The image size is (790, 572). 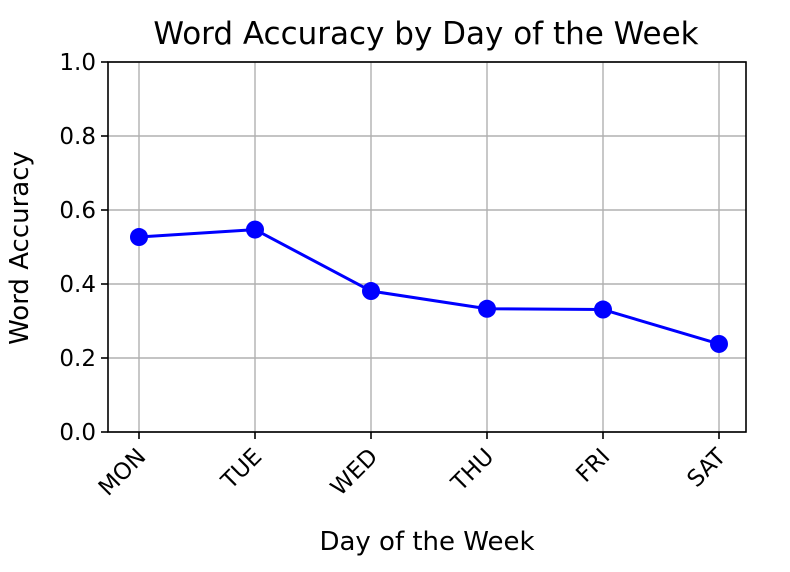 What do you see at coordinates (593, 466) in the screenshot?
I see `x-tick-label: FRI` at bounding box center [593, 466].